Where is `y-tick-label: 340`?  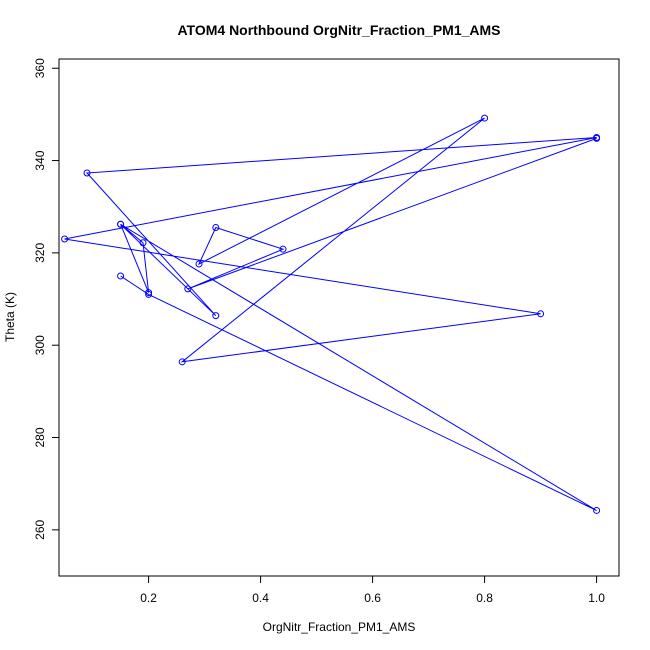 y-tick-label: 340 is located at coordinates (40, 160).